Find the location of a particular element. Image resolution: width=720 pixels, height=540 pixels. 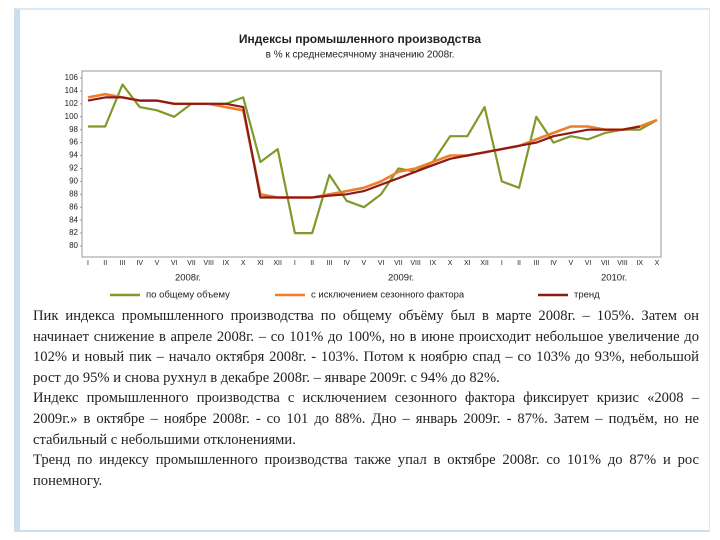

y-tick-label: 84 is located at coordinates (73, 219).